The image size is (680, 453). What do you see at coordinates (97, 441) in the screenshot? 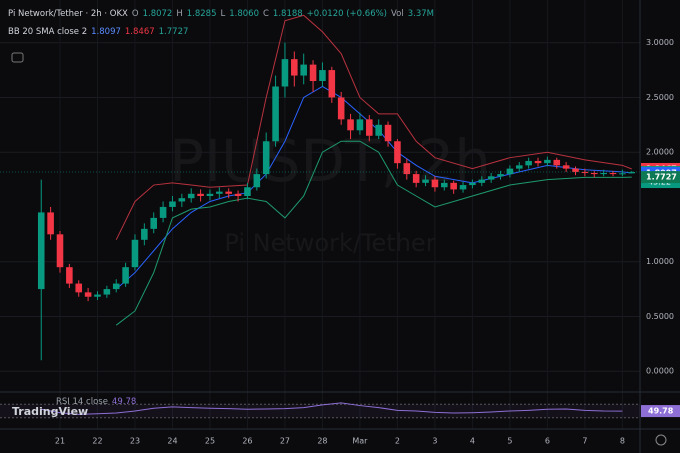
I see `x-tick-label: 22` at bounding box center [97, 441].